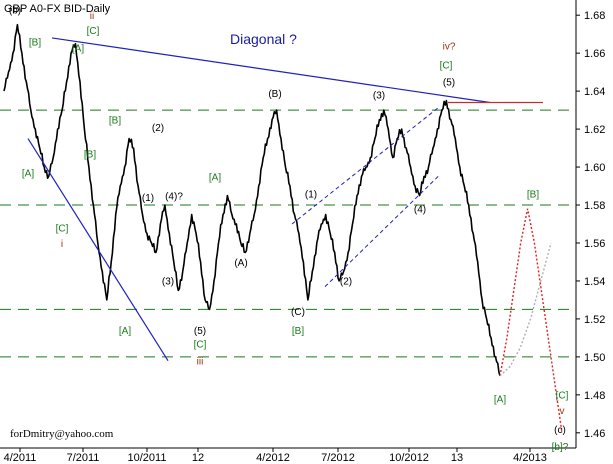  What do you see at coordinates (594, 320) in the screenshot?
I see `y-tick-label: 1.52` at bounding box center [594, 320].